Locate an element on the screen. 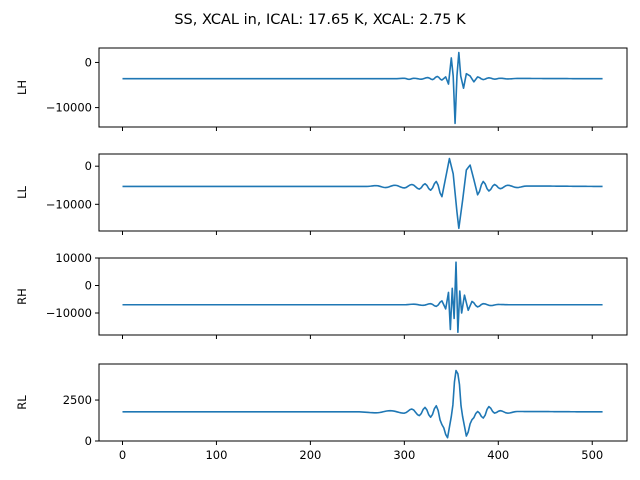  panel-rl-ytick-label: 2500 is located at coordinates (77, 400).